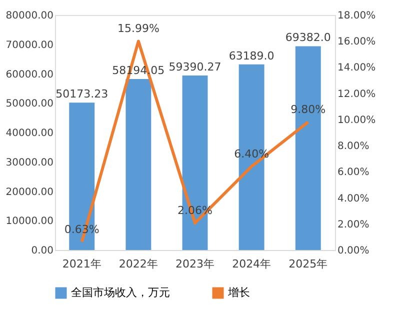 Image resolution: width=420 pixels, height=325 pixels. I want to click on x-tick-label: 2023年, so click(195, 264).